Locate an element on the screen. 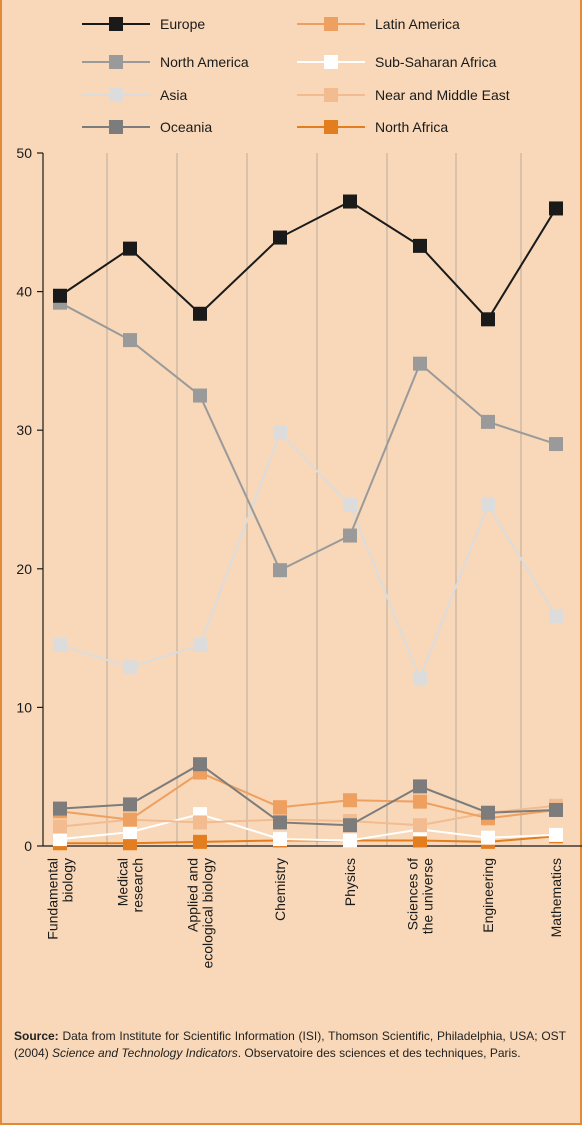 The width and height of the screenshot is (582, 1125). legend-item: North Africa is located at coordinates (372, 127).